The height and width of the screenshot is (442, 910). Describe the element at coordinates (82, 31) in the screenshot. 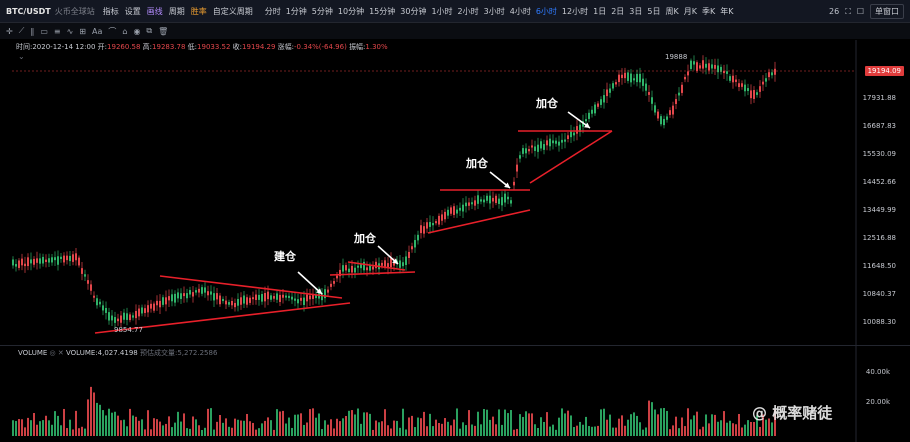

I see `measure-tool-icon: ⊞` at that location.